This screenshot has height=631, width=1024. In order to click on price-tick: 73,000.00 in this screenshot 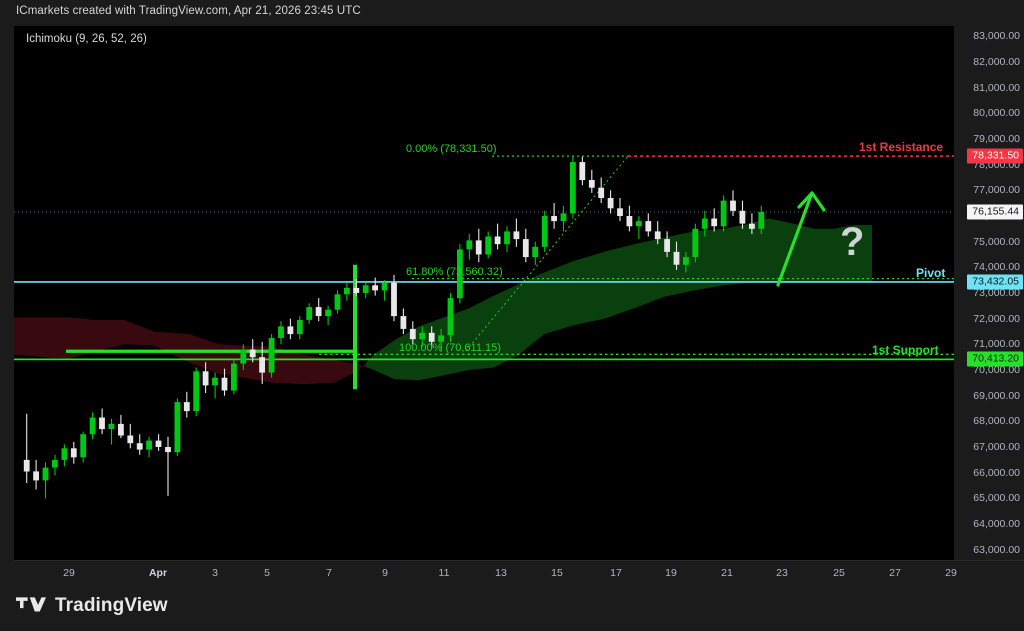, I will do `click(996, 293)`.